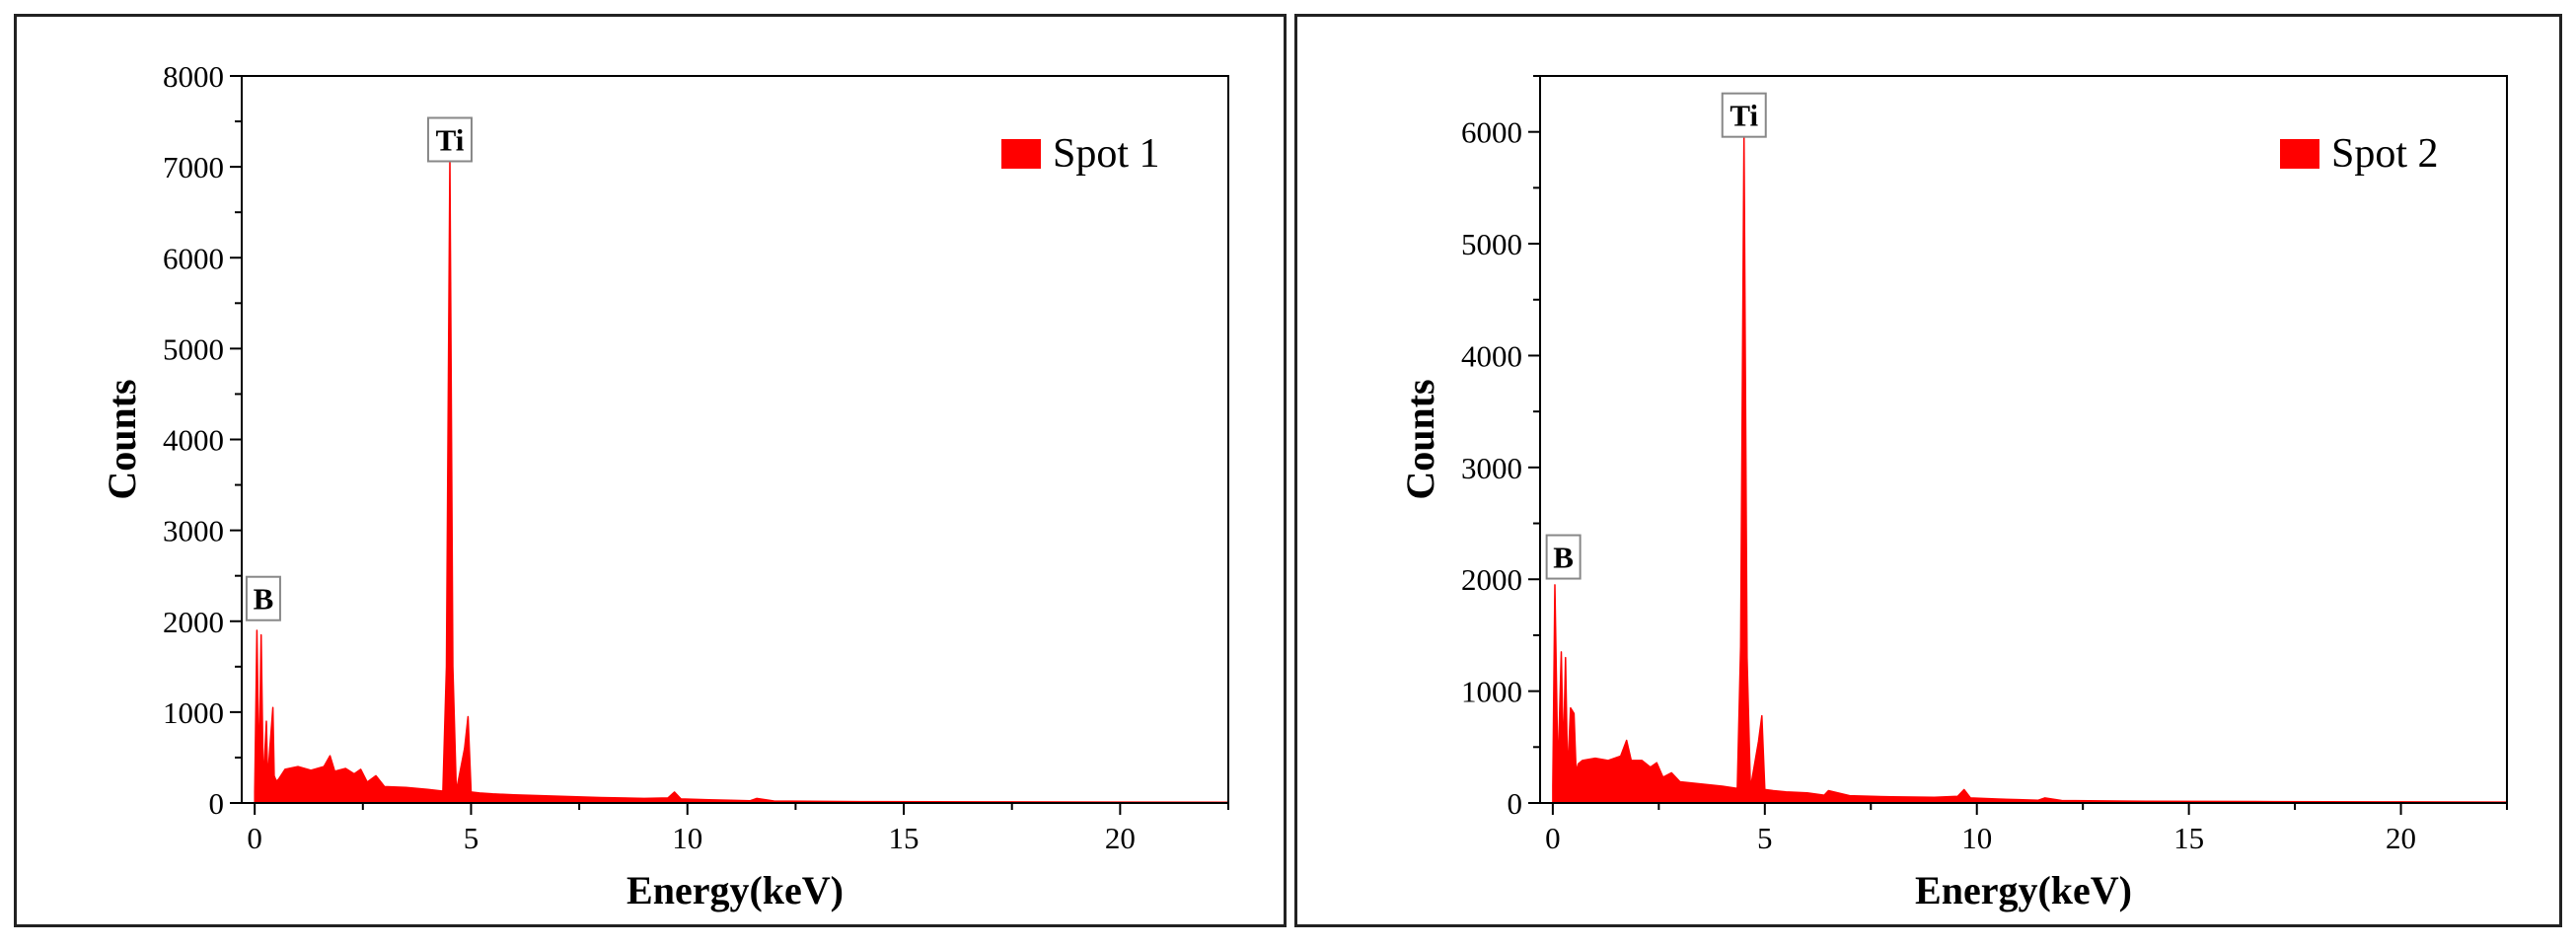 The width and height of the screenshot is (2576, 948). I want to click on legend-label: Spot 1, so click(1106, 154).